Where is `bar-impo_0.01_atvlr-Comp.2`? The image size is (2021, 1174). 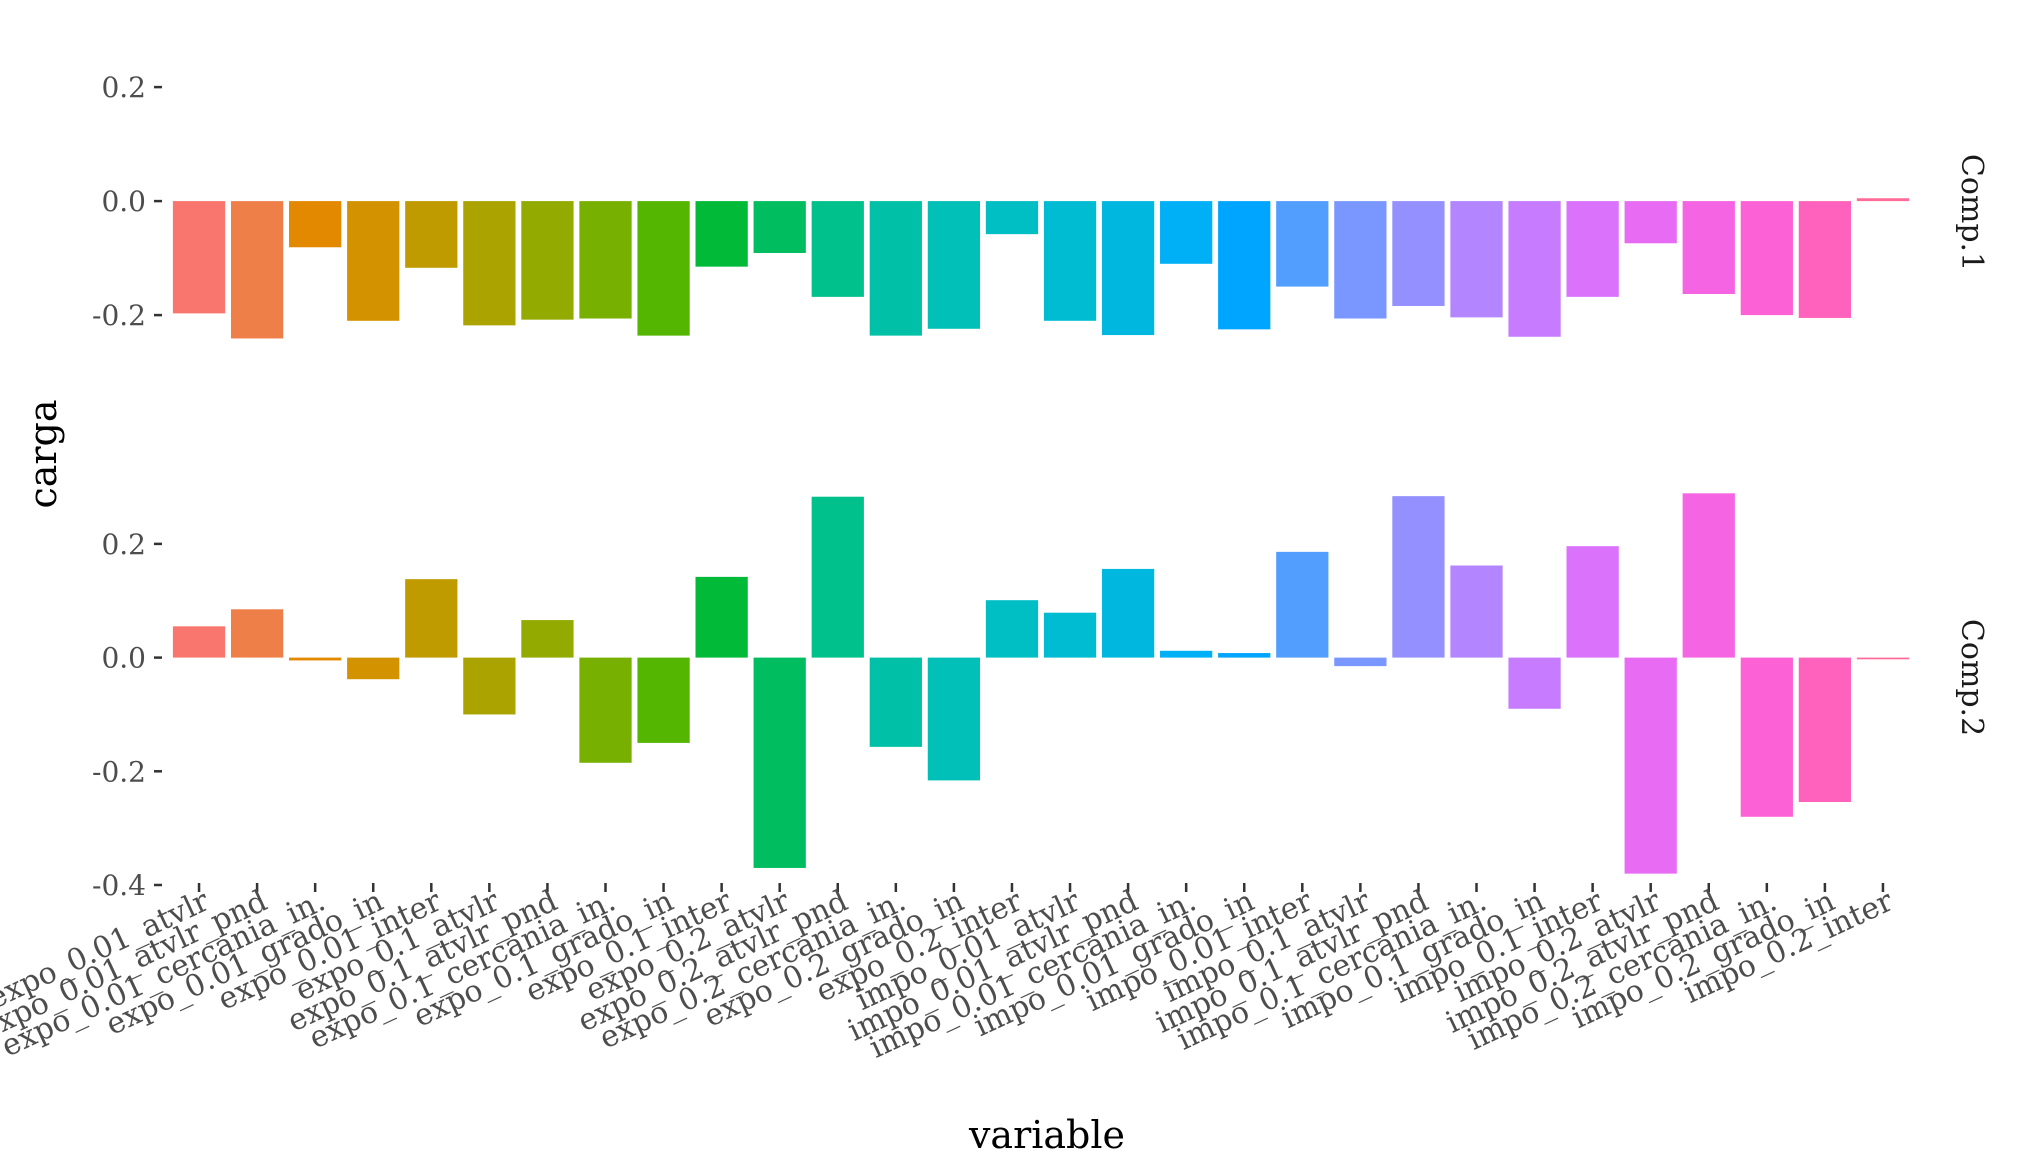
bar-impo_0.01_atvlr-Comp.2 is located at coordinates (1070, 635).